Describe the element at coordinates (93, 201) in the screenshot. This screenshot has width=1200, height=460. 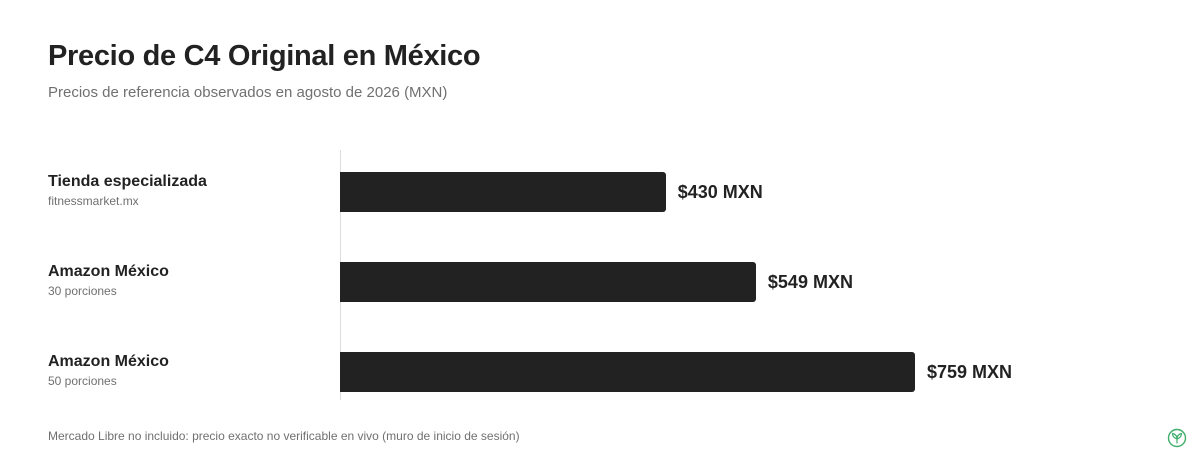
I see `category-detail: fitnessmarket.mx` at that location.